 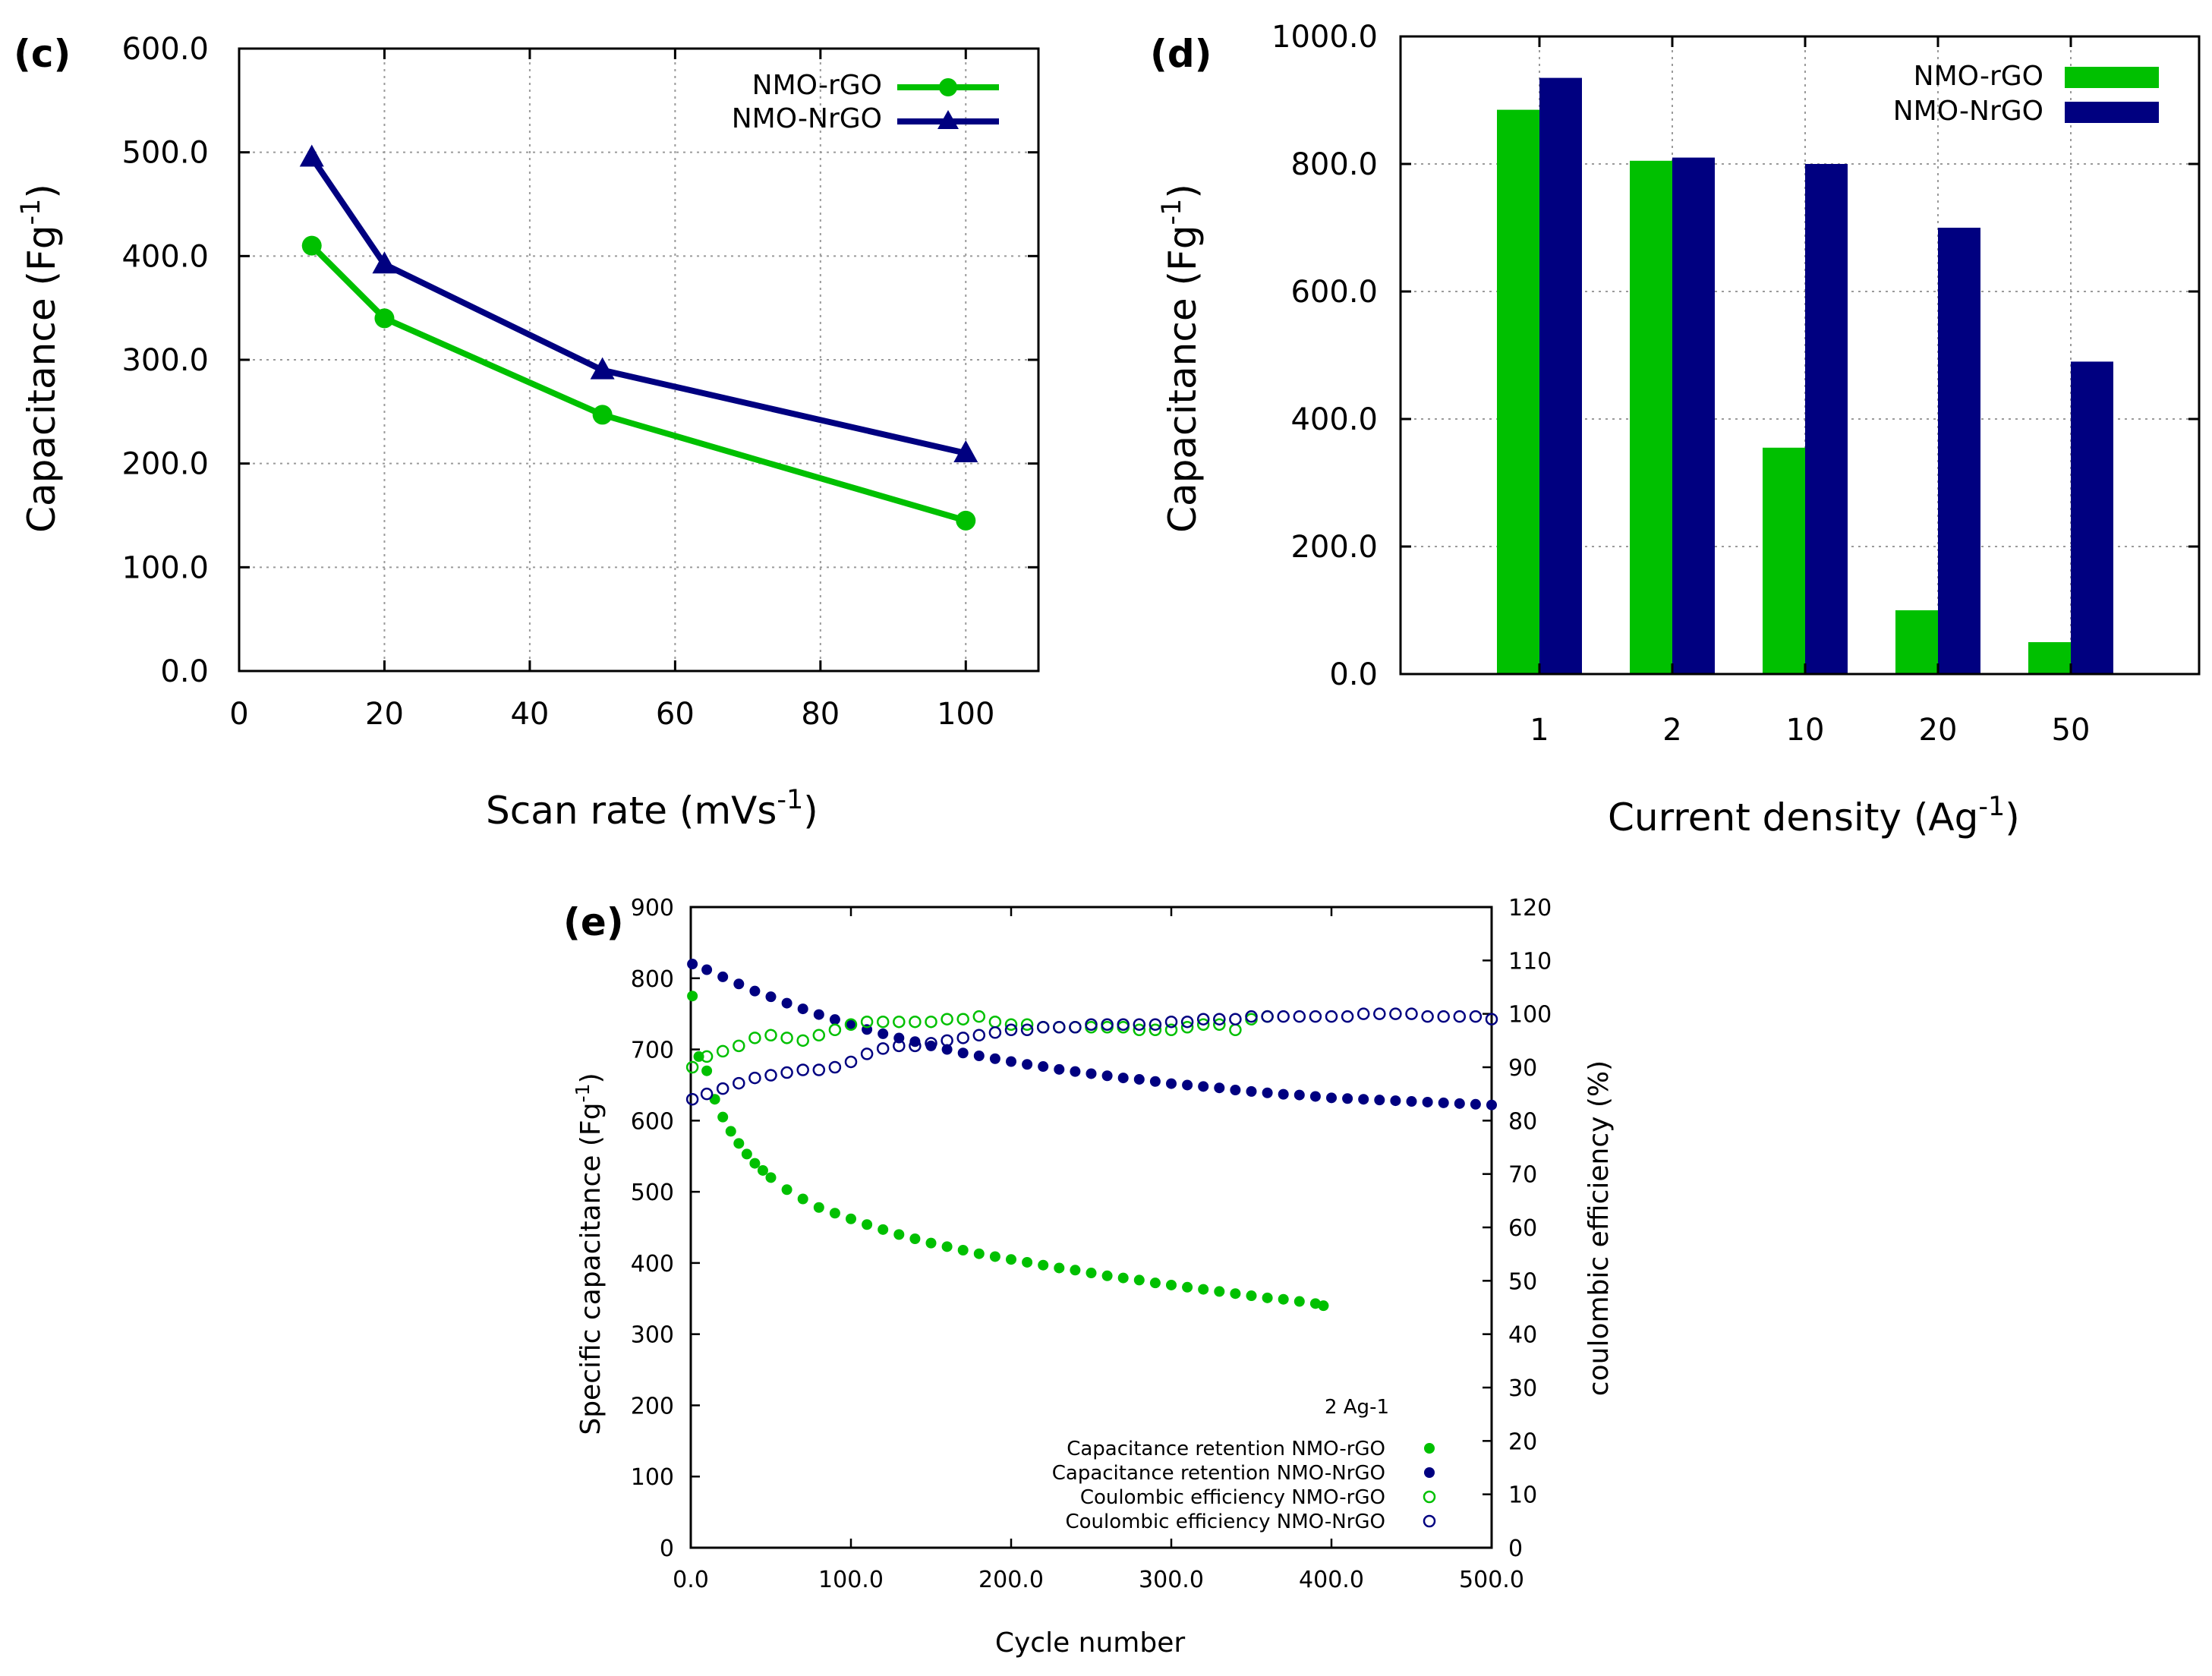 I want to click on panel-c-y-tick-label: 400.0, so click(x=165, y=257).